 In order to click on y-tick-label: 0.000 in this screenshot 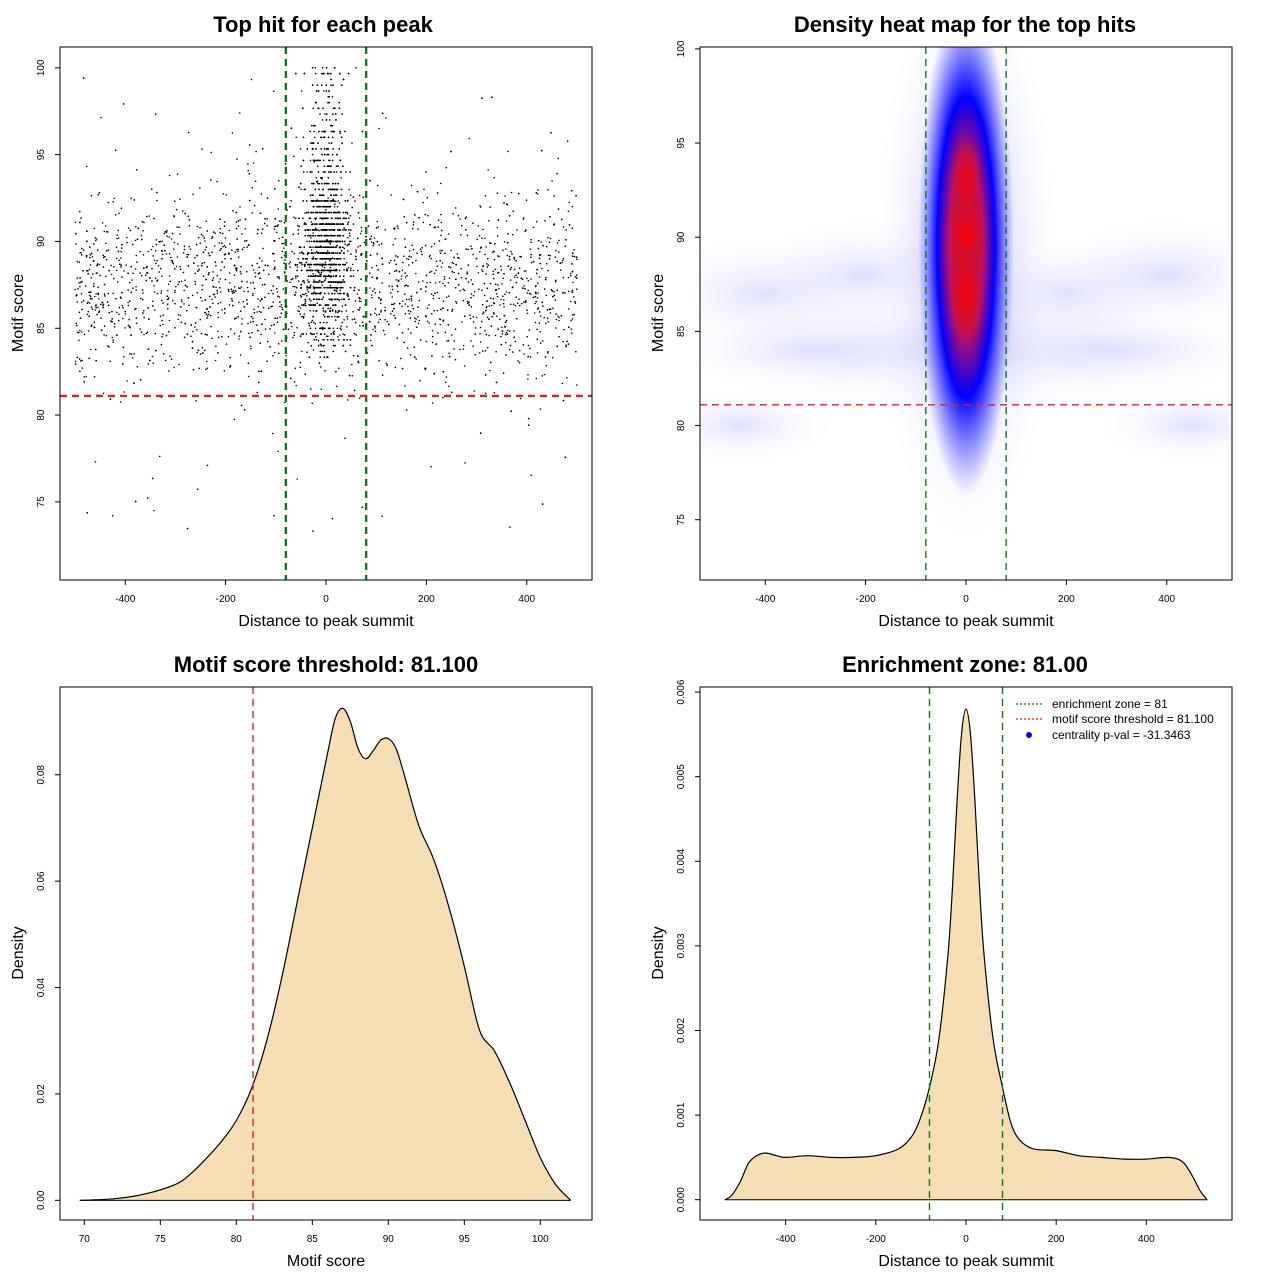, I will do `click(681, 1199)`.